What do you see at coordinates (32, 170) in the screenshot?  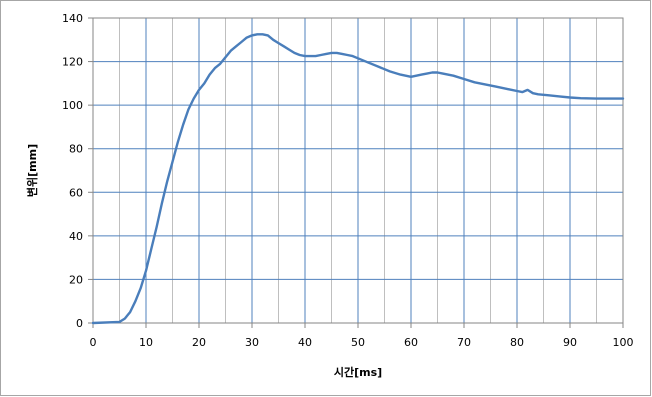 I see `y-axis-title: 변위[mm]` at bounding box center [32, 170].